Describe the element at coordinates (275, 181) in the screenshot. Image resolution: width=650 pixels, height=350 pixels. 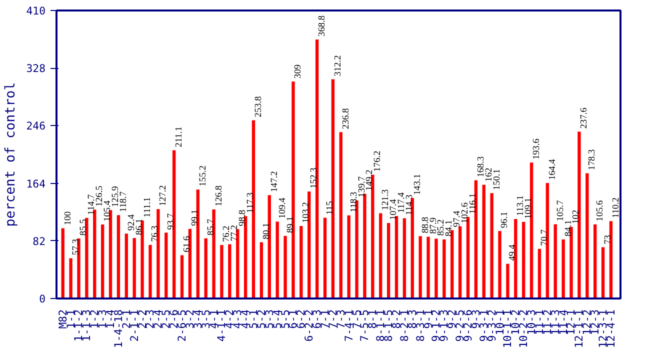
I see `data-label: 147.2` at that location.